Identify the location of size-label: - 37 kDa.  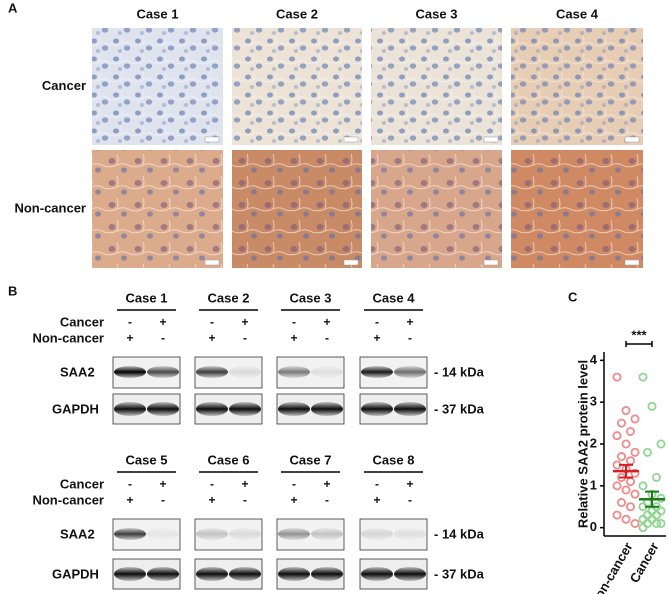
(459, 408).